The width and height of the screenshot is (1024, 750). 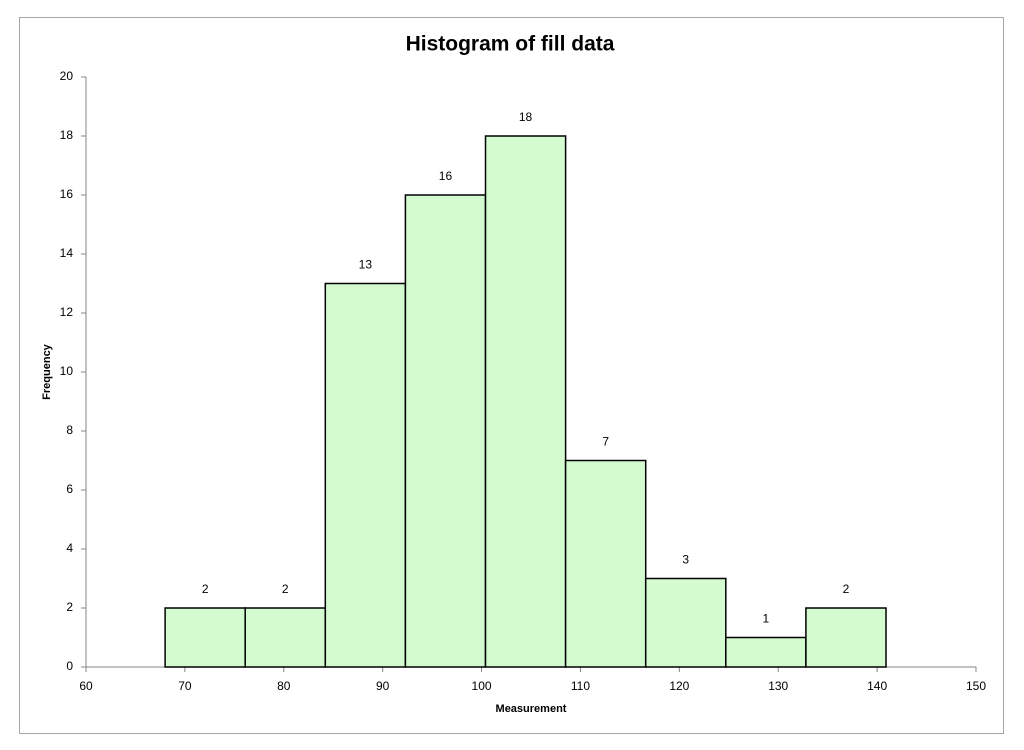 What do you see at coordinates (67, 253) in the screenshot?
I see `y-tick-label: 14` at bounding box center [67, 253].